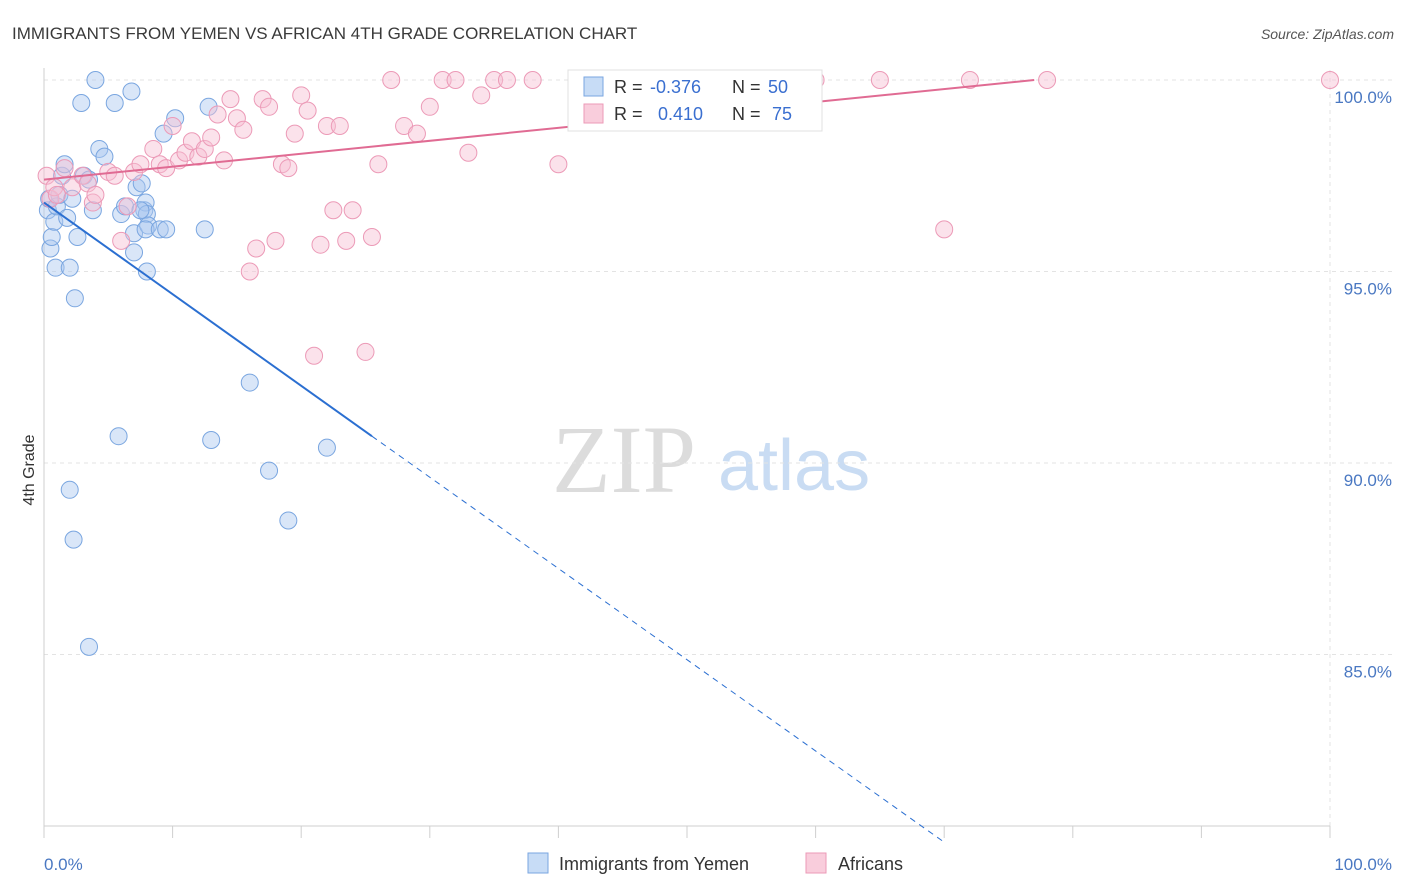 The width and height of the screenshot is (1406, 892). What do you see at coordinates (593, 113) in the screenshot?
I see `stats-swatch-africans` at bounding box center [593, 113].